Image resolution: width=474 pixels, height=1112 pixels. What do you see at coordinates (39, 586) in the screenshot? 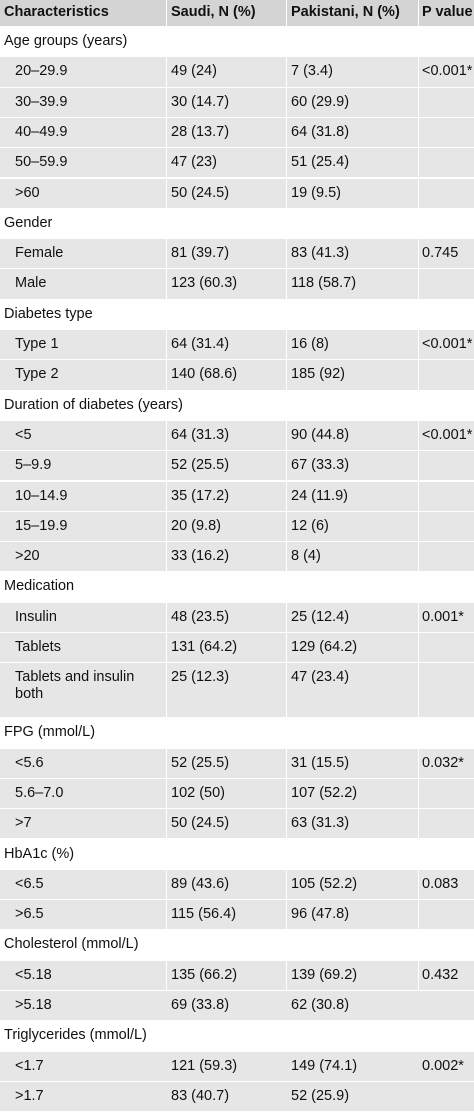
I see `group-label: Medication` at bounding box center [39, 586].